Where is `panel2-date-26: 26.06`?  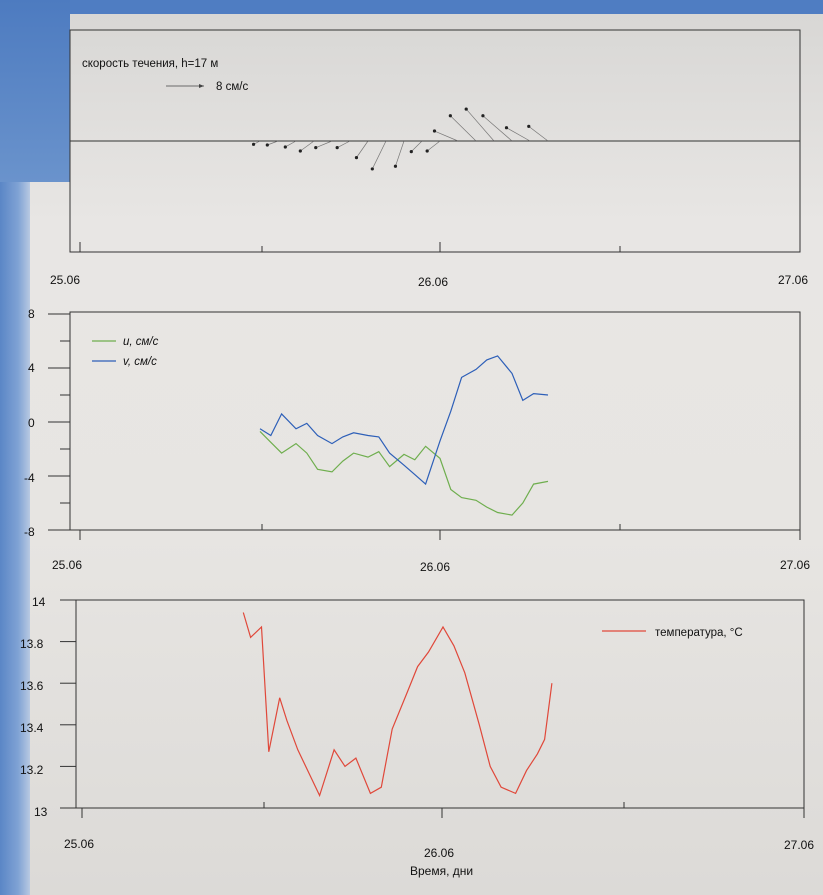 panel2-date-26: 26.06 is located at coordinates (435, 567).